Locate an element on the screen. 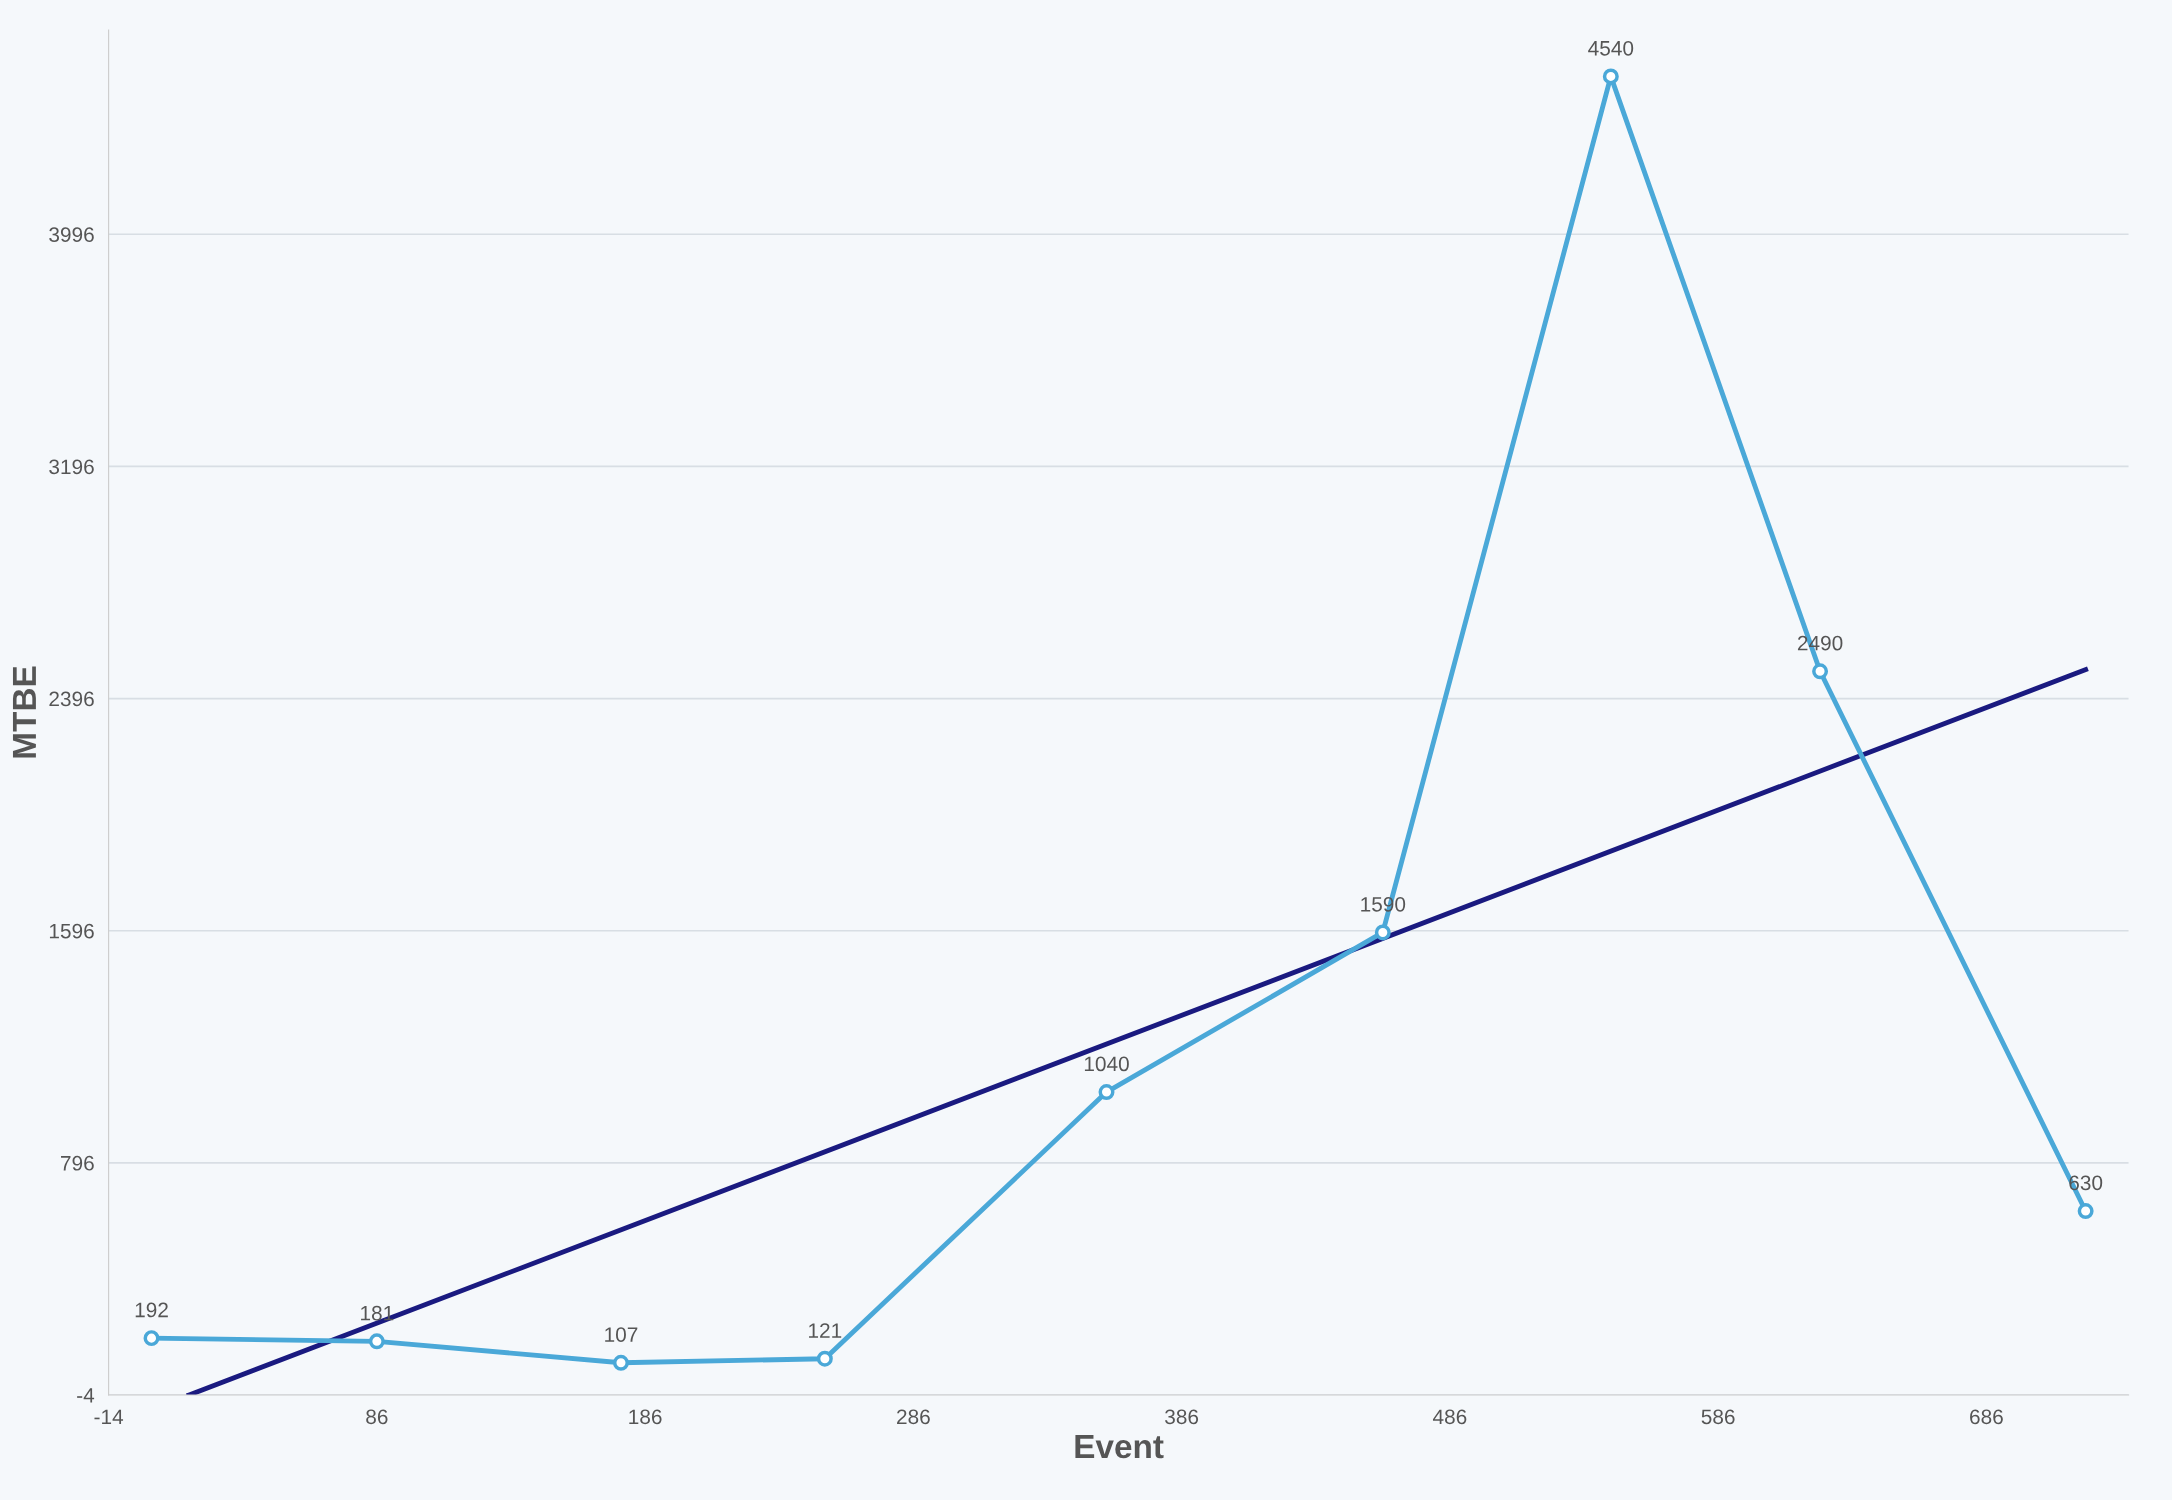  y-tick-label: -4 is located at coordinates (86, 1395).